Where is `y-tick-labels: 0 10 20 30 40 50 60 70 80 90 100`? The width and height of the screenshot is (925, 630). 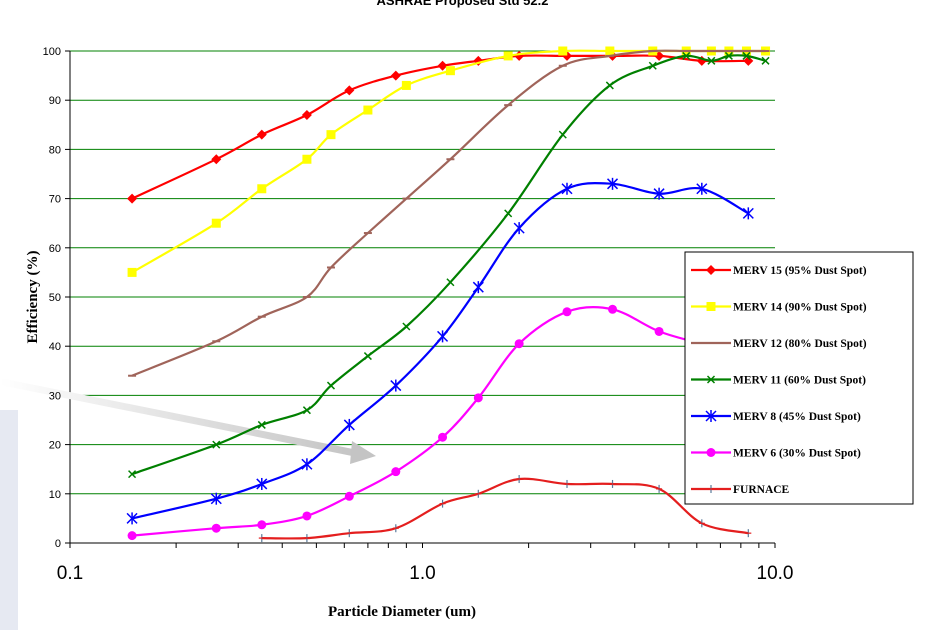
y-tick-labels: 0 10 20 30 40 50 60 70 80 90 100 is located at coordinates (52, 298).